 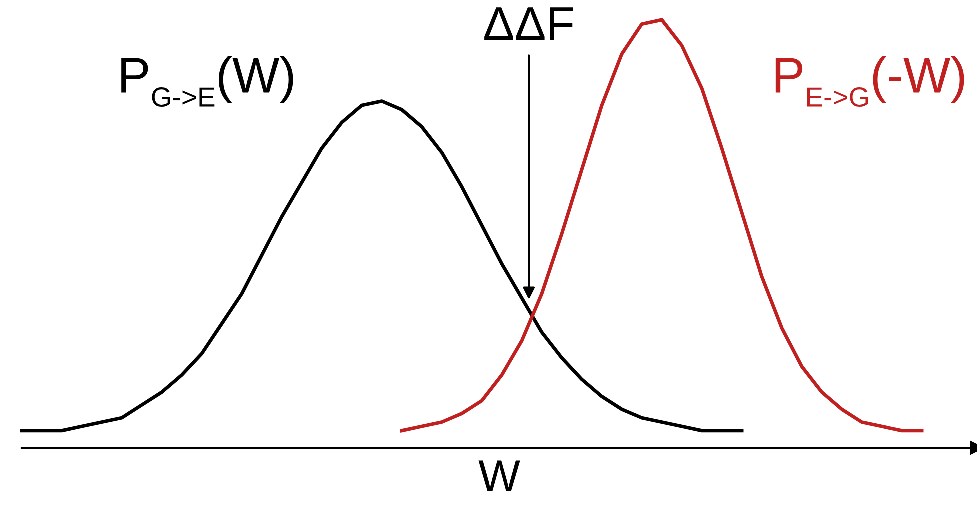 I want to click on x-axis-title: W, so click(x=499, y=476).